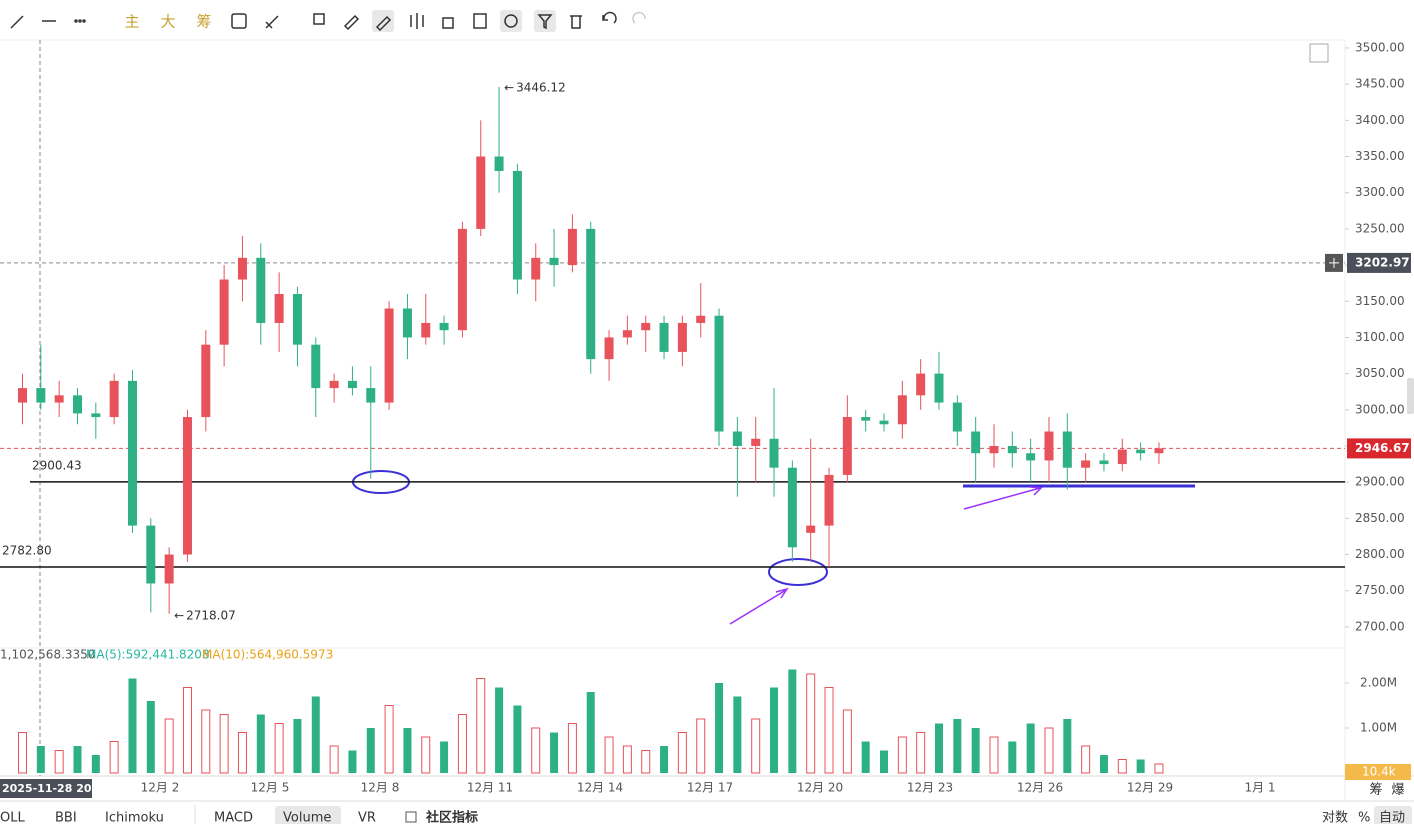 The height and width of the screenshot is (824, 1414). I want to click on axis-control: 自动, so click(1392, 817).